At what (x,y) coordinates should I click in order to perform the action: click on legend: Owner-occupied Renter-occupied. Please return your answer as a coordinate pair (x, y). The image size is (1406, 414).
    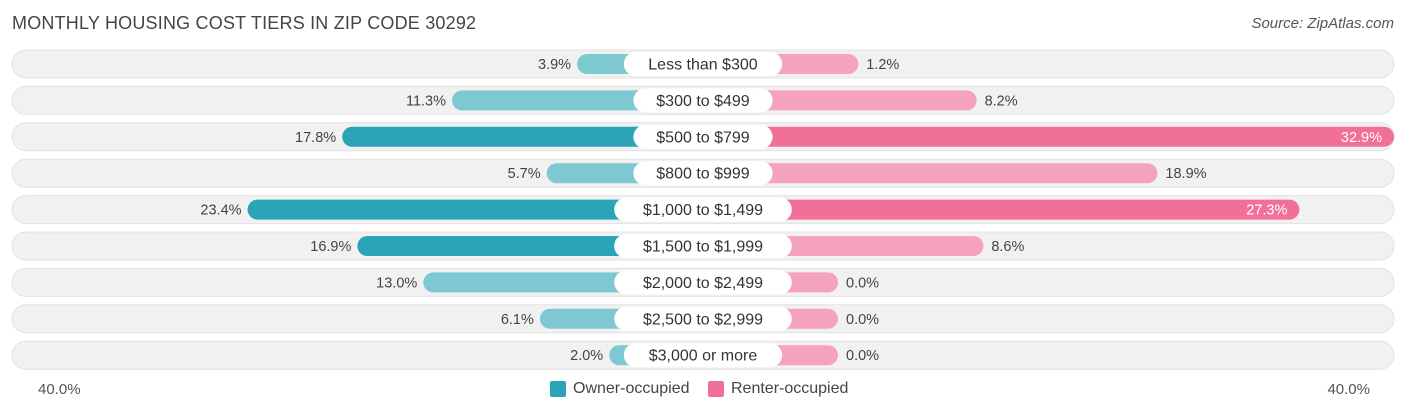
    Looking at the image, I should click on (703, 390).